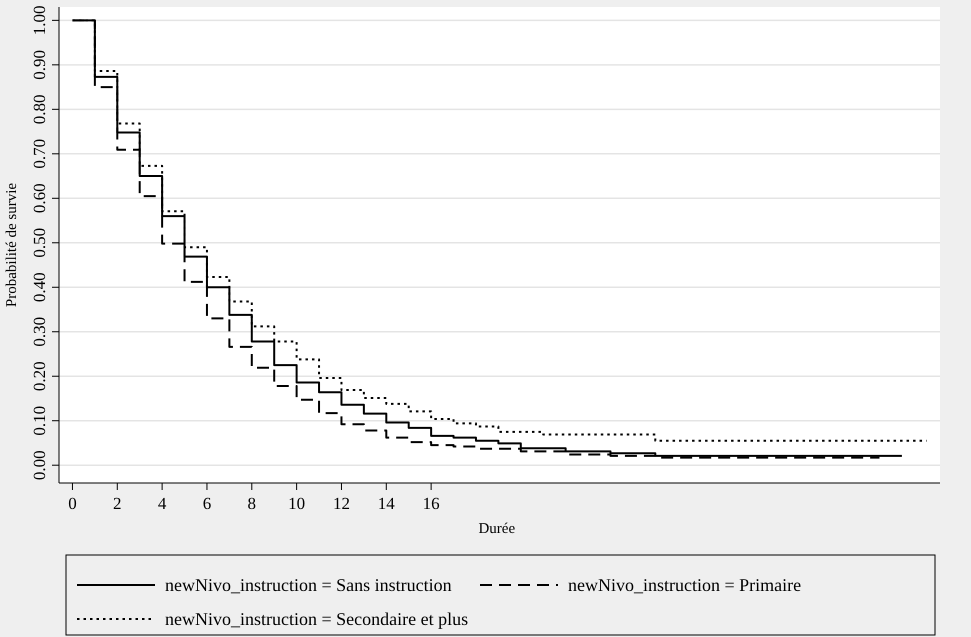 This screenshot has width=971, height=637. Describe the element at coordinates (207, 503) in the screenshot. I see `x-tick-label: 6` at that location.